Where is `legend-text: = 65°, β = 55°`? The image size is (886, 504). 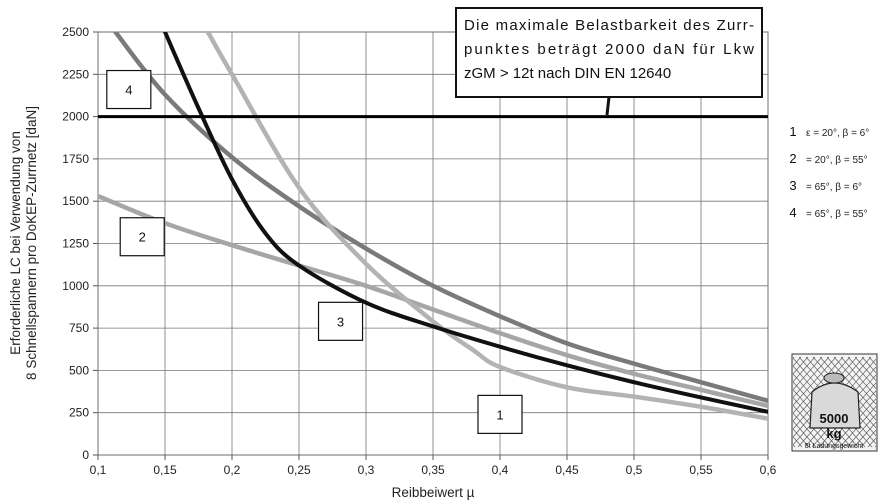
legend-text: = 65°, β = 55° is located at coordinates (837, 214).